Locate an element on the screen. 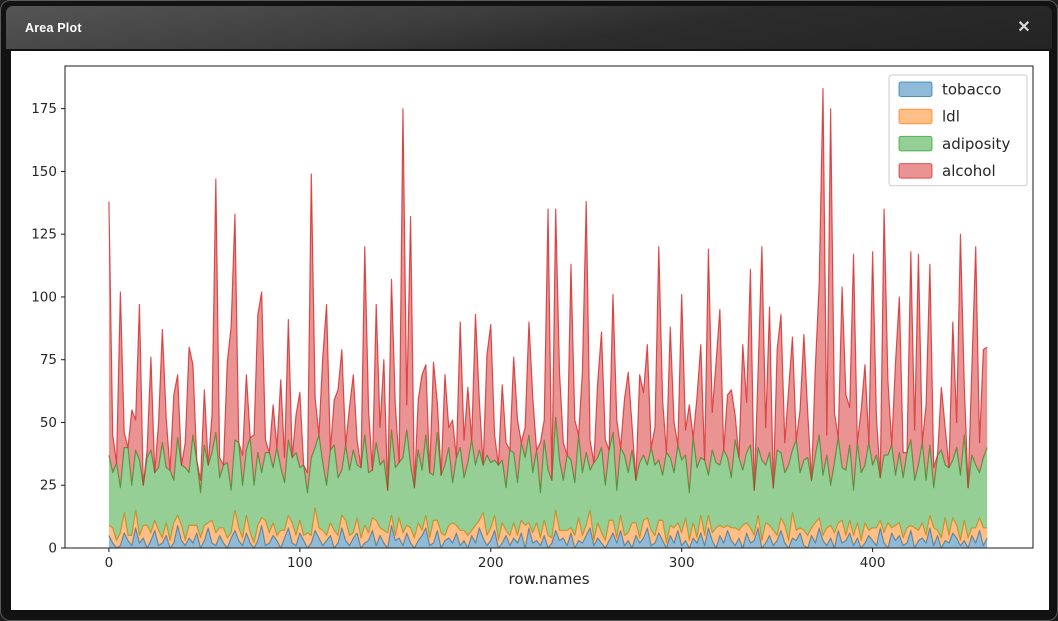 The height and width of the screenshot is (621, 1058). legend-swatch-tobacco is located at coordinates (915, 89).